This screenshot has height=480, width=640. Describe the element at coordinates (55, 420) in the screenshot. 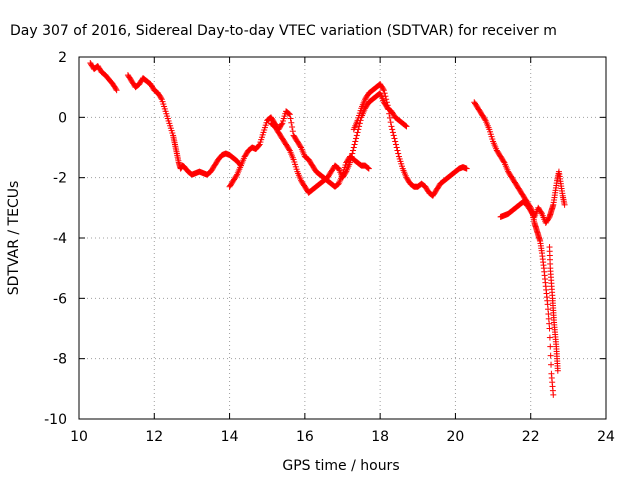

I see `y-tick-label: -10` at that location.